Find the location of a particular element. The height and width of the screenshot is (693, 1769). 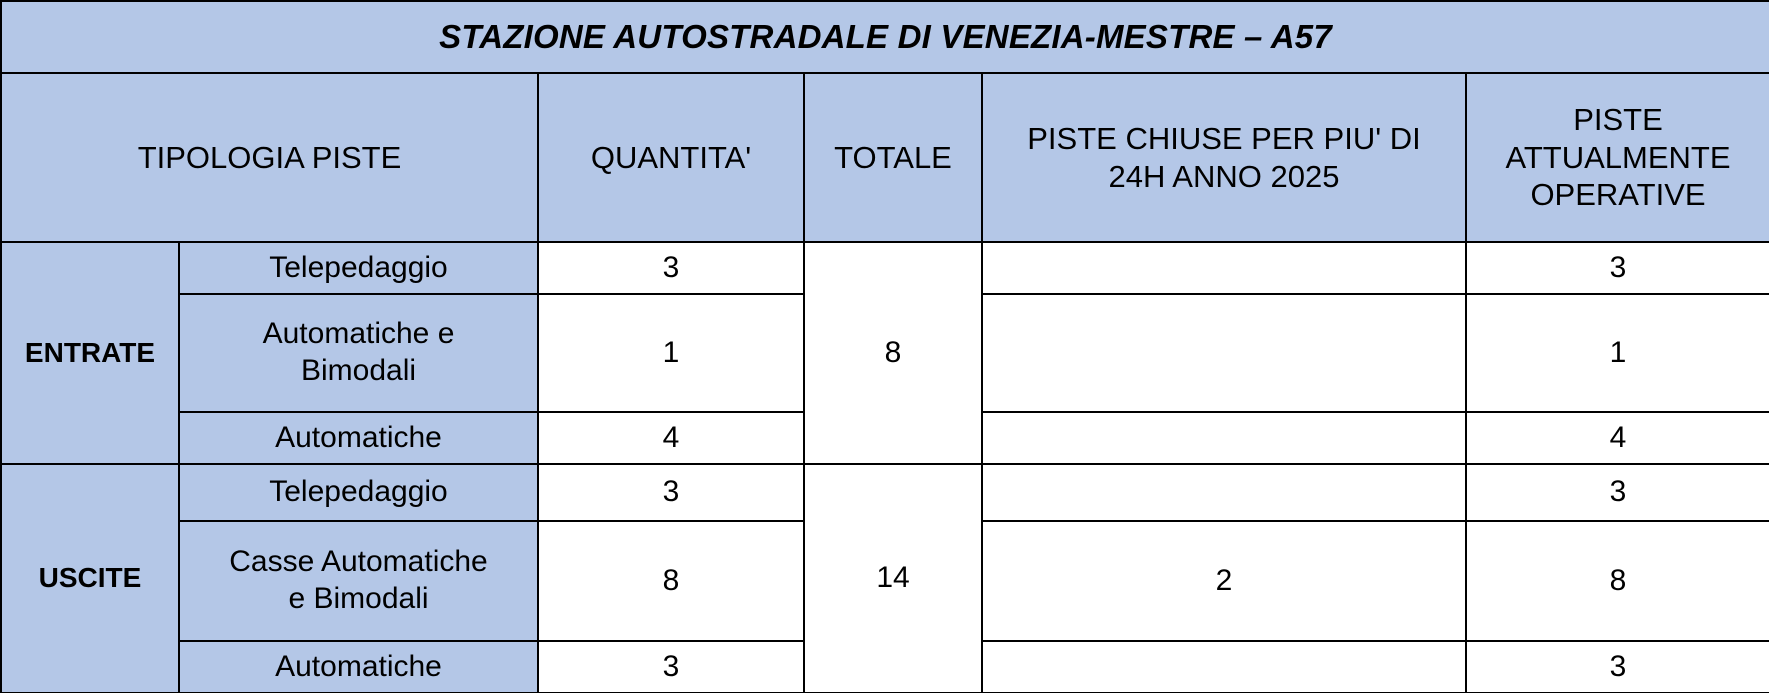

quantita-entrate-telepedaggio: 3 is located at coordinates (671, 268).